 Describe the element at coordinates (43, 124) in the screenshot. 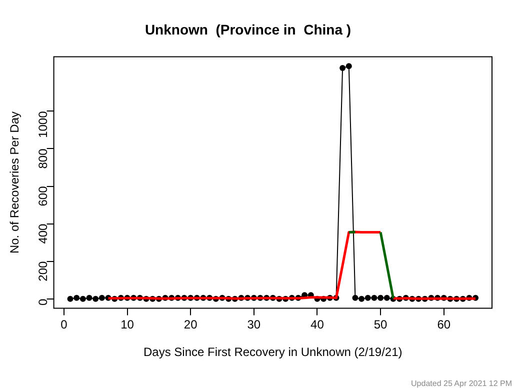

I see `y-tick-label: 1000` at that location.